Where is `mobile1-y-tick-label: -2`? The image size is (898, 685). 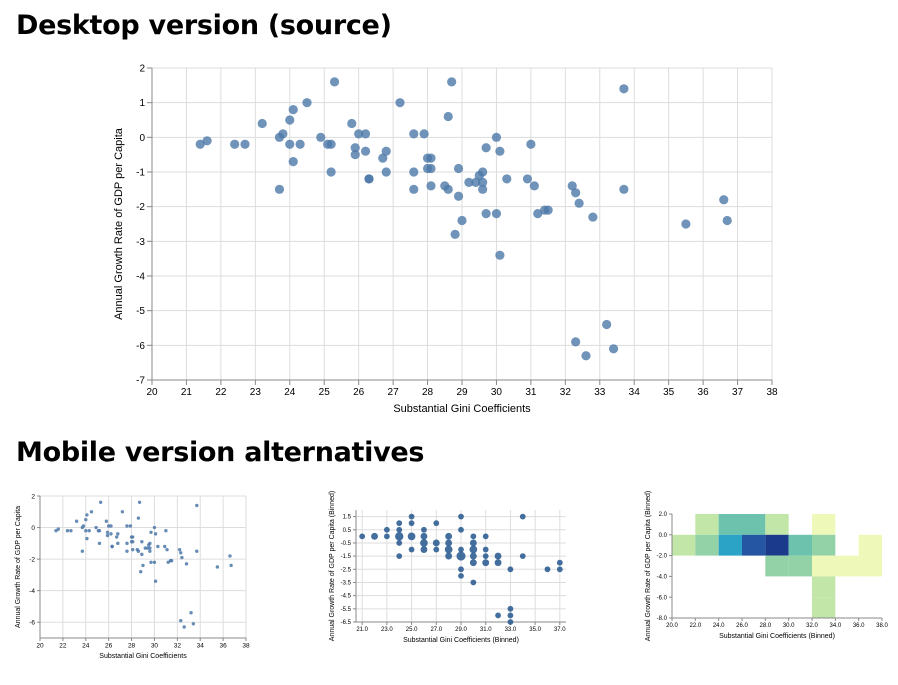 mobile1-y-tick-label: -2 is located at coordinates (32, 559).